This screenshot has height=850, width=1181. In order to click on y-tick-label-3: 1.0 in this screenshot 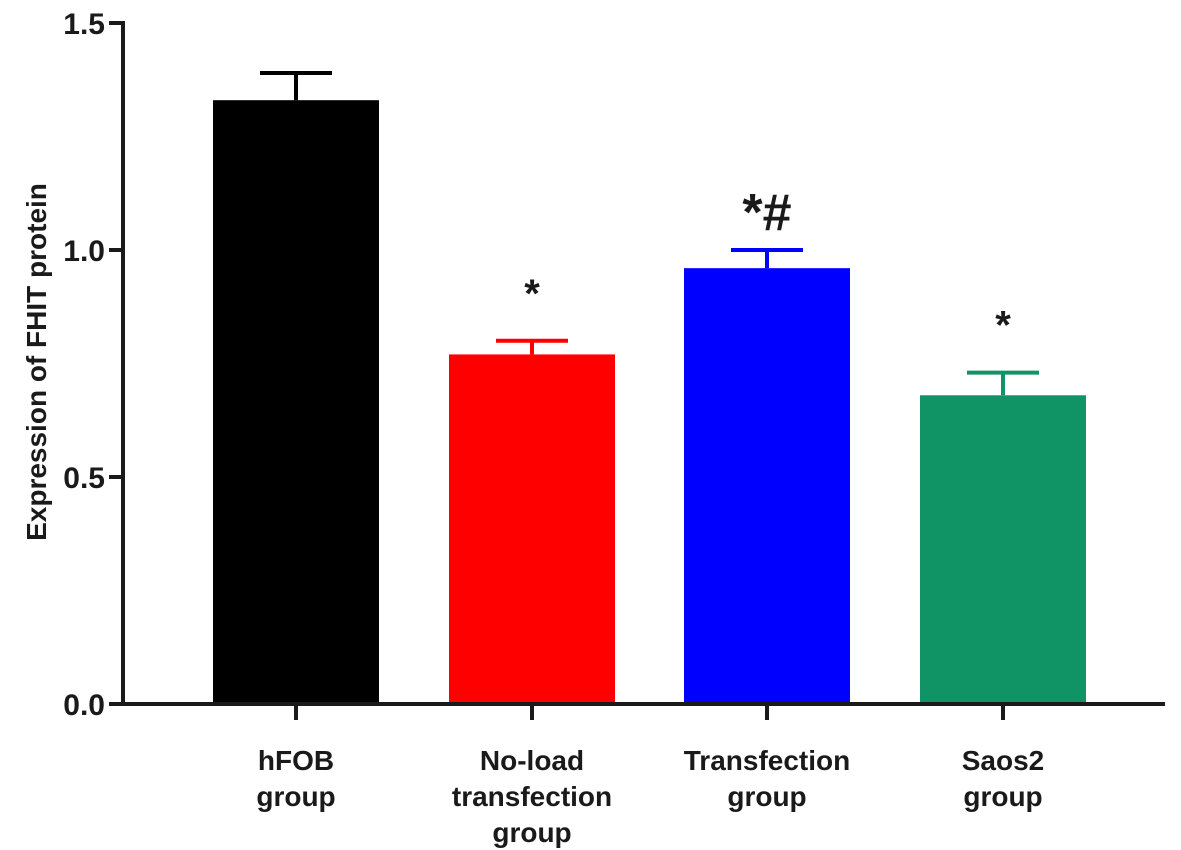, I will do `click(84, 251)`.